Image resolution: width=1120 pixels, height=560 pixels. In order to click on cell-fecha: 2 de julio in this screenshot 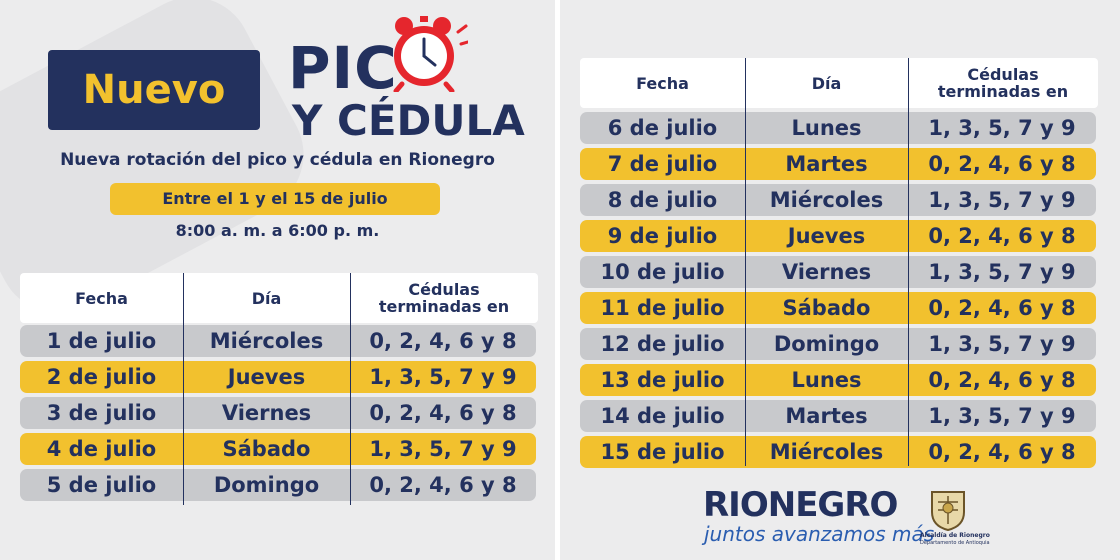, I will do `click(101, 377)`.